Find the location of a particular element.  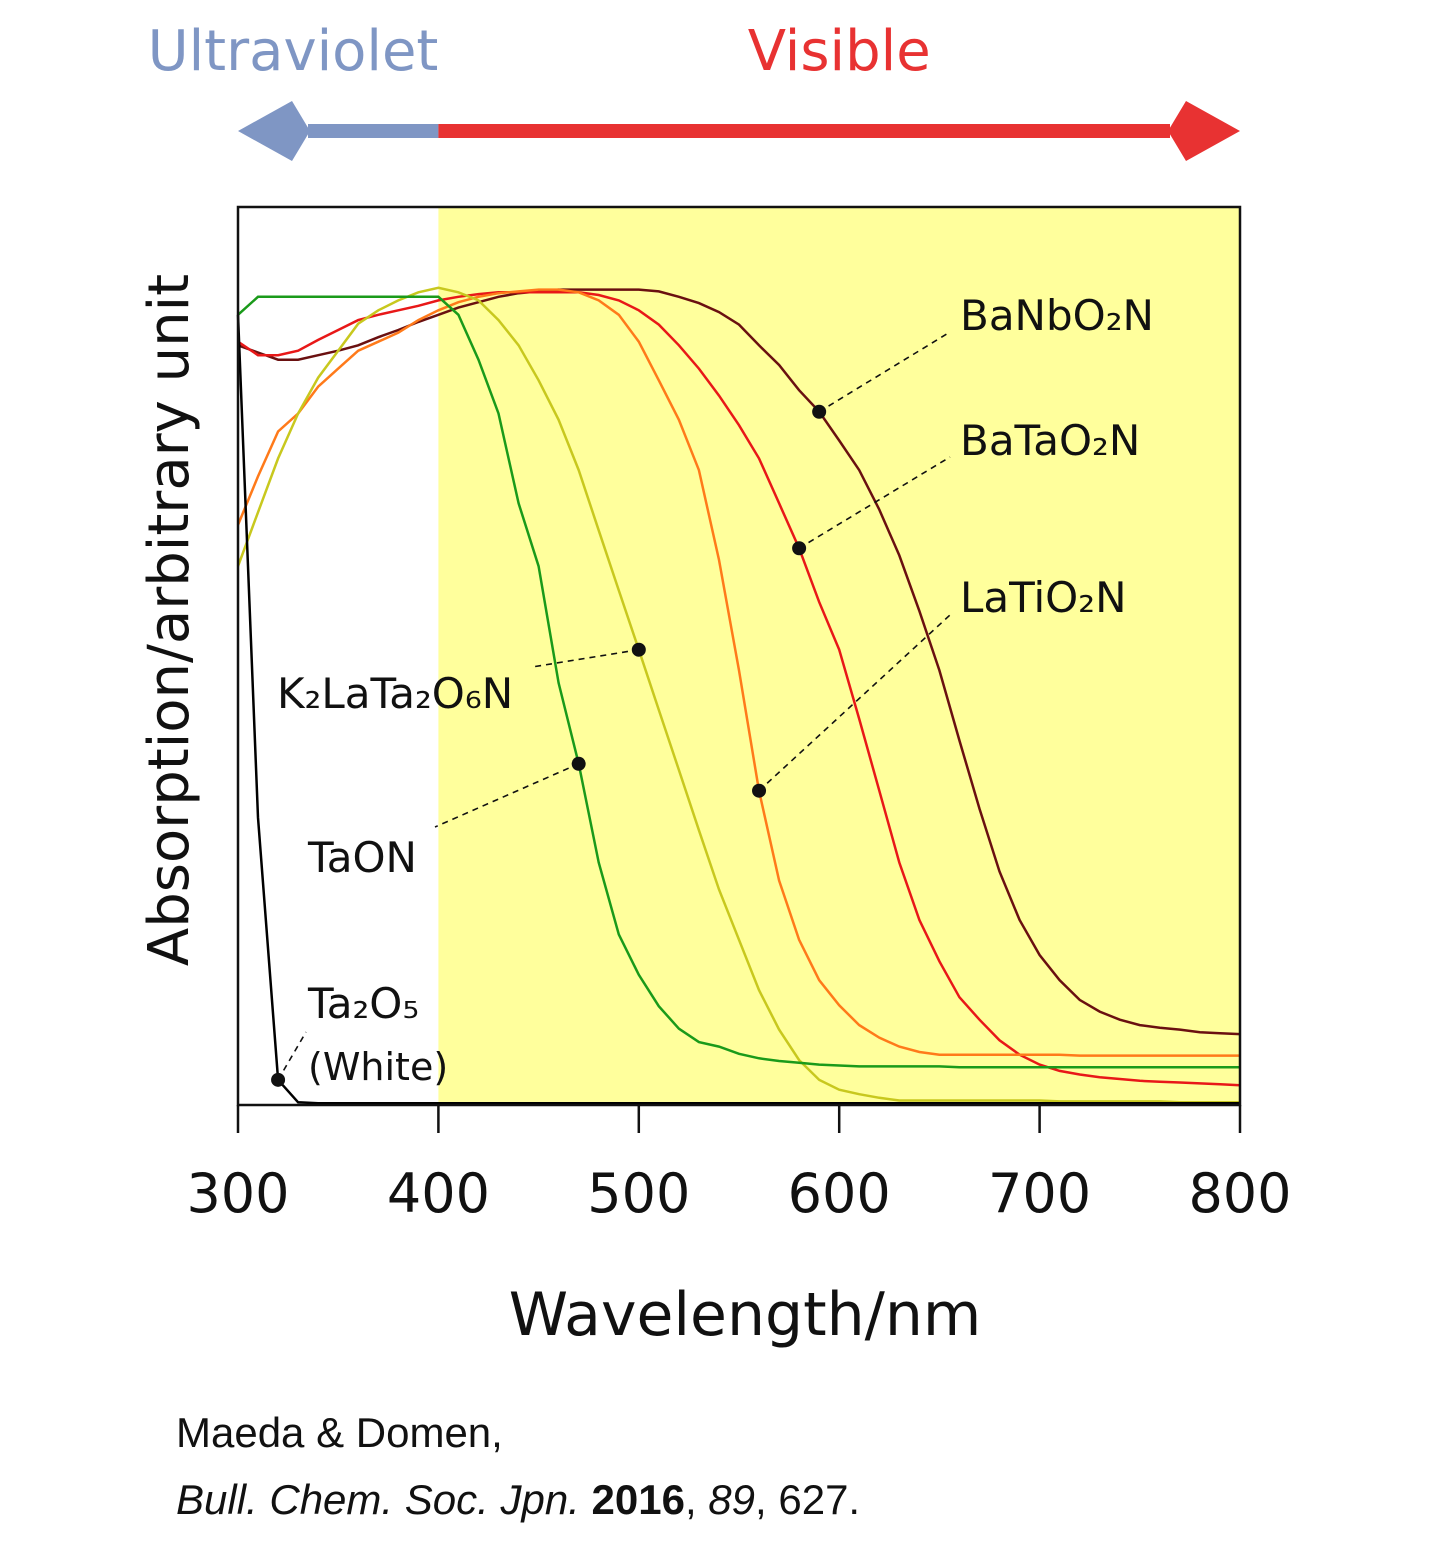

series-label: BaNbO₂N is located at coordinates (1057, 315).